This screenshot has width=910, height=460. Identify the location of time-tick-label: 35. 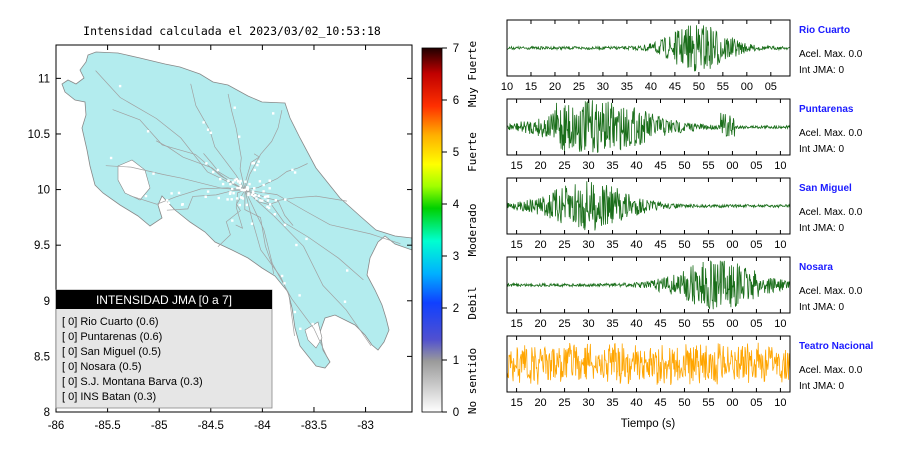
(612, 245).